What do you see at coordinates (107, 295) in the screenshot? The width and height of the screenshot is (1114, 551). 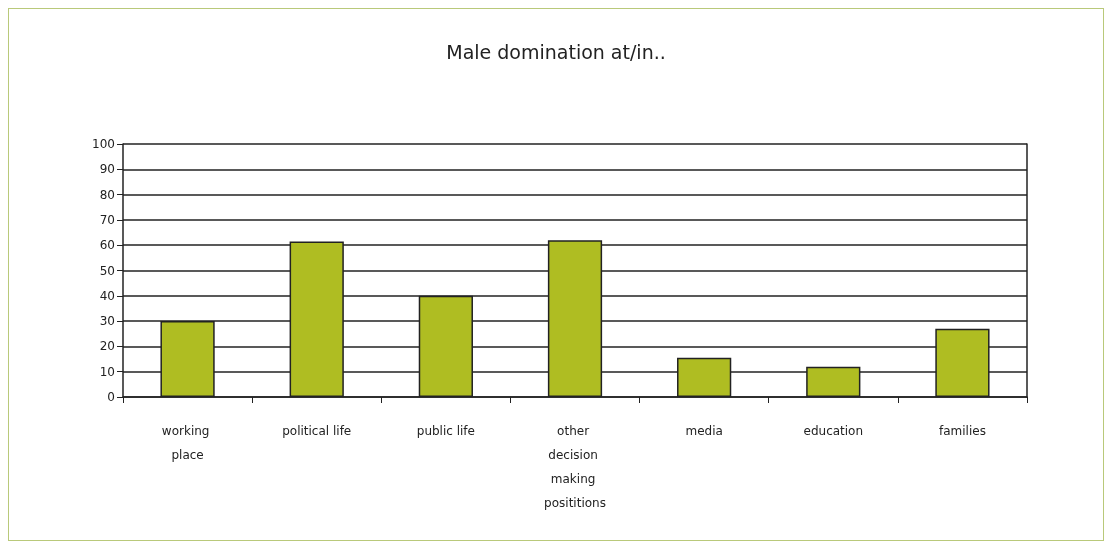 I see `y-tick-label: 40` at bounding box center [107, 295].